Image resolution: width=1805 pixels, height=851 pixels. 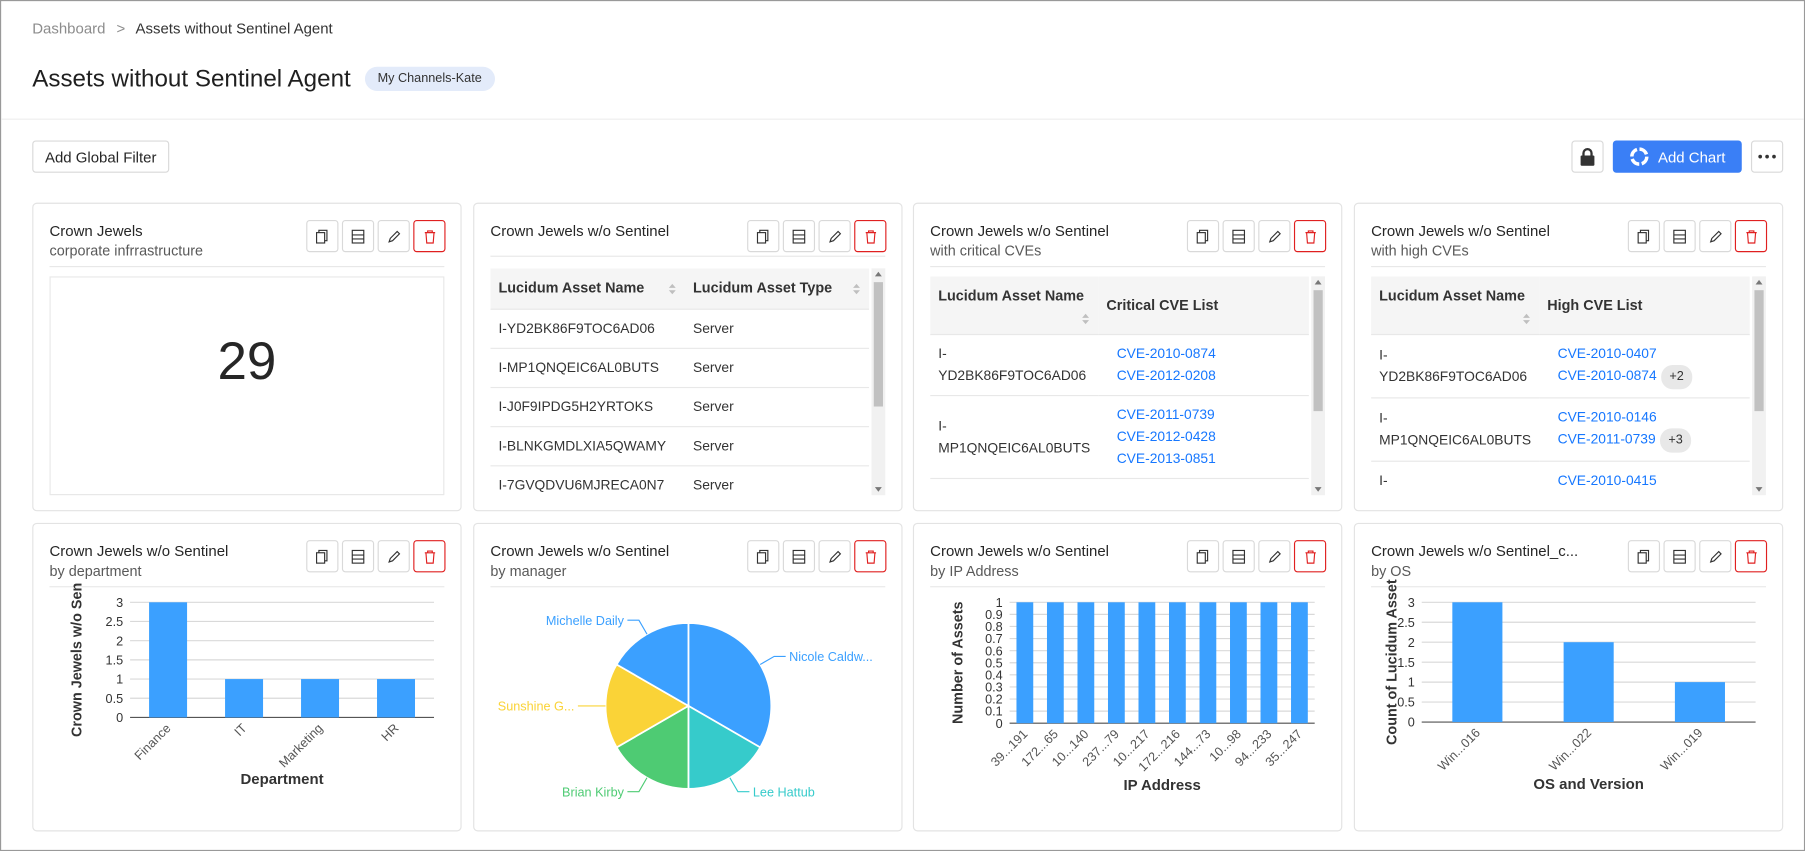 What do you see at coordinates (1587, 156) in the screenshot?
I see `lock-button` at bounding box center [1587, 156].